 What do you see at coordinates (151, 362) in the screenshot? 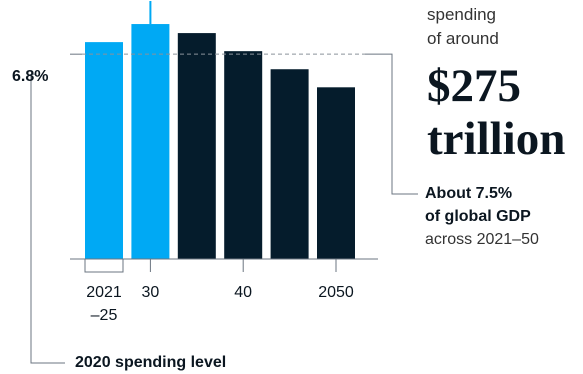
I see `baseline-label: 2020 spending level` at bounding box center [151, 362].